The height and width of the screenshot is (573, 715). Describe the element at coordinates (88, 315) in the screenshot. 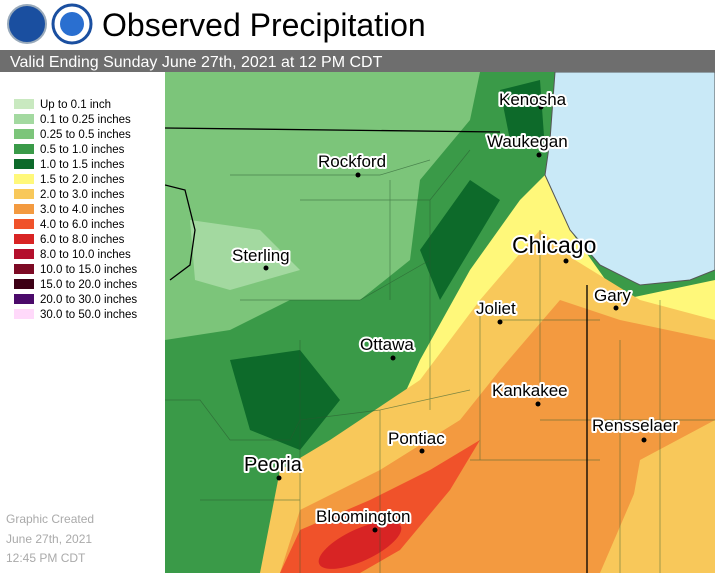

I see `legend-label: 30.0 to 50.0 inches` at that location.